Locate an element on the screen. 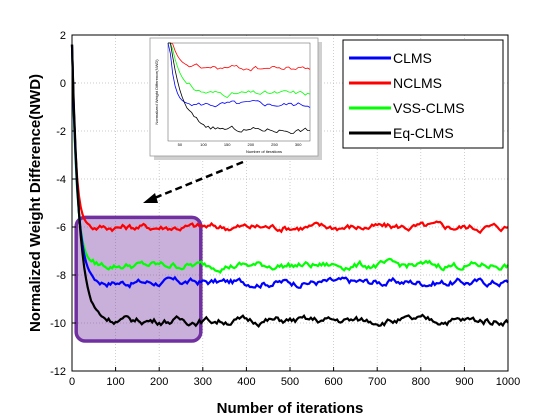 This screenshot has width=560, height=420. inset-plot-frame is located at coordinates (239, 92).